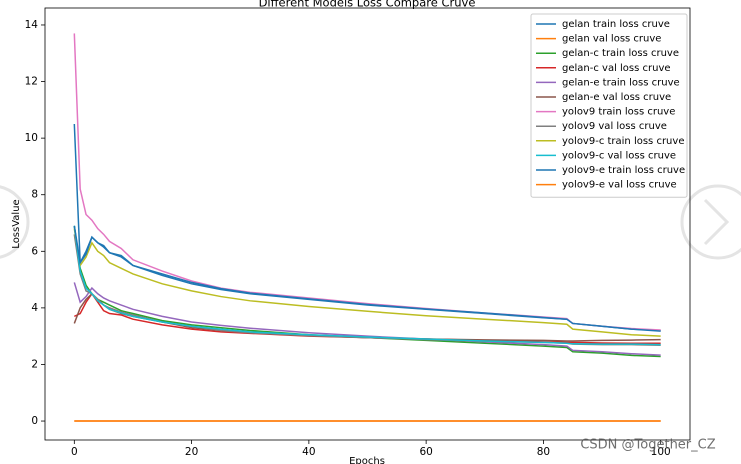 This screenshot has width=741, height=464. I want to click on y-axis-label: LossValue, so click(16, 223).